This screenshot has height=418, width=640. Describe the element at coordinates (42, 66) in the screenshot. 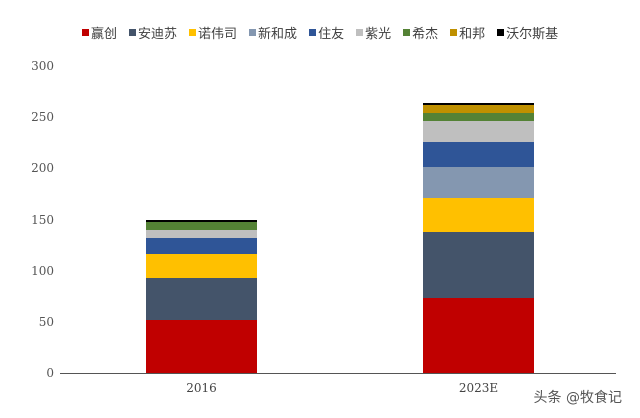

I see `y-tick-label: 300` at that location.